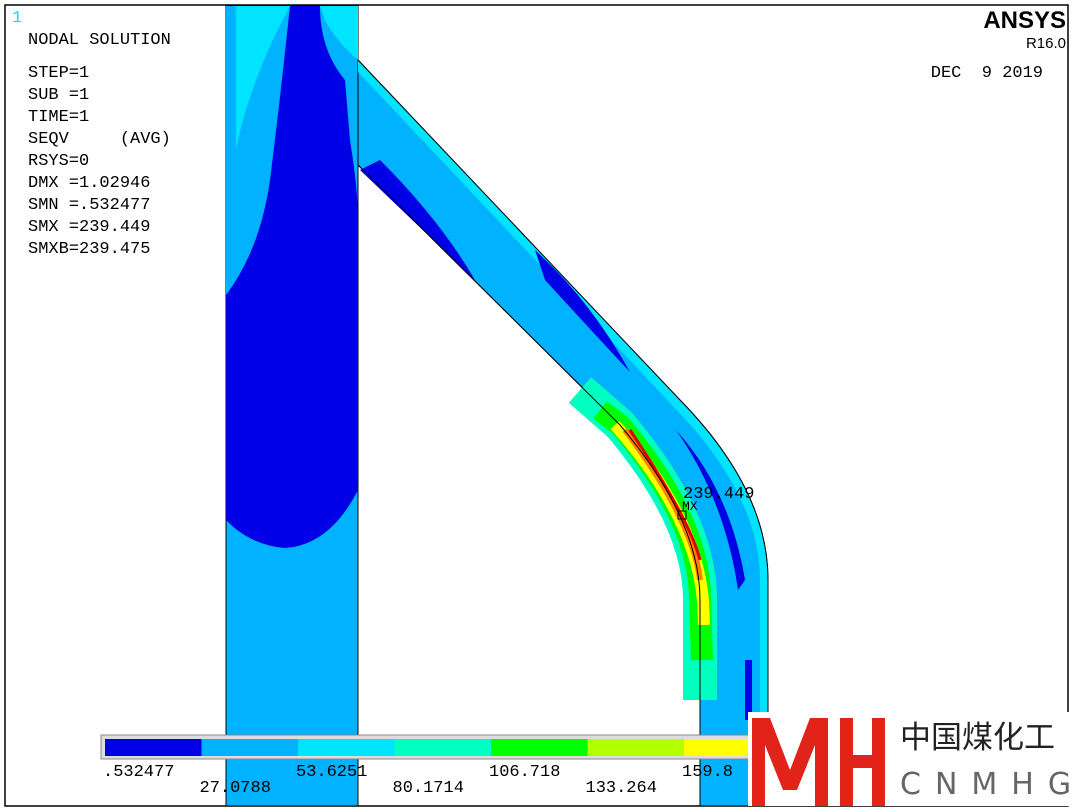  What do you see at coordinates (235, 788) in the screenshot?
I see `legend-label: 27.0788` at bounding box center [235, 788].